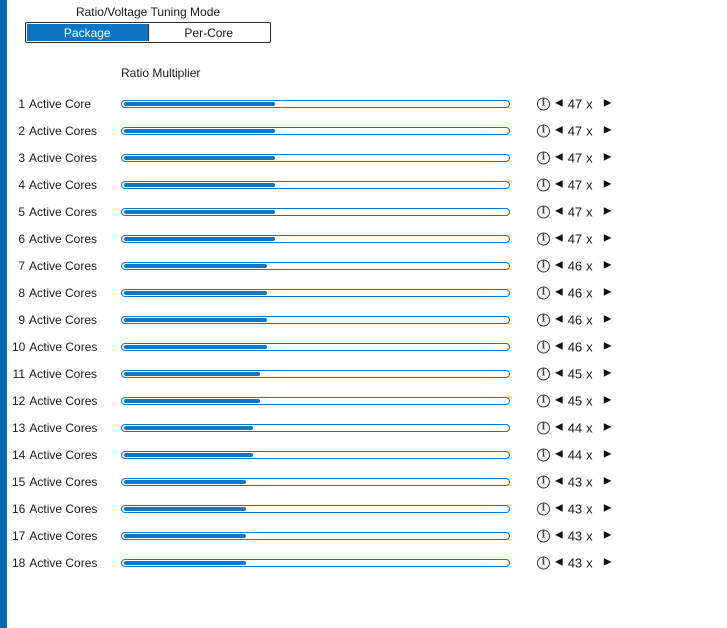 This screenshot has width=727, height=628. What do you see at coordinates (583, 400) in the screenshot?
I see `ratio-value-group: 45 x` at bounding box center [583, 400].